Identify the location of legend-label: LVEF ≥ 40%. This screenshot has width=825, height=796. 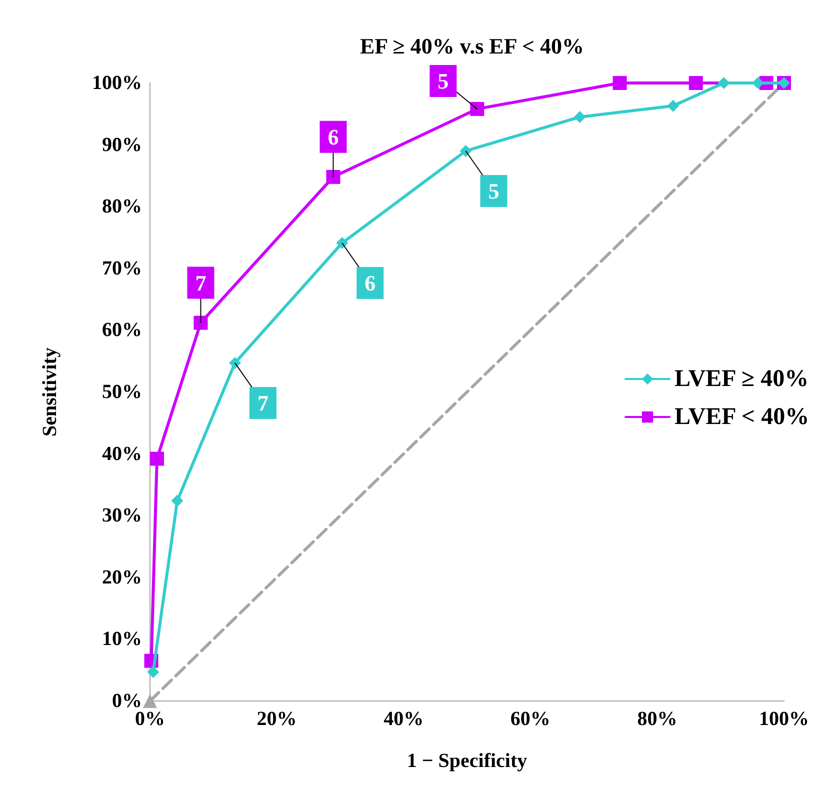
(741, 379).